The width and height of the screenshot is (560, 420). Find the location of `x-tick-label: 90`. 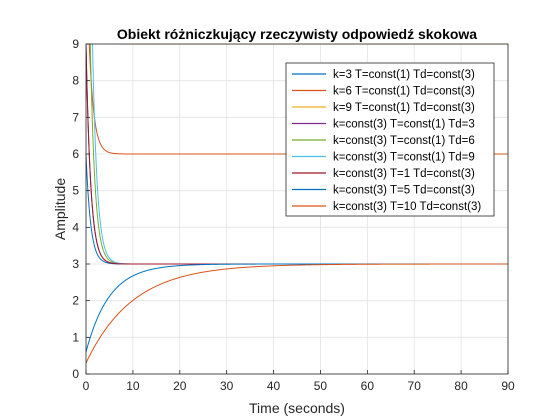

x-tick-label: 90 is located at coordinates (508, 386).